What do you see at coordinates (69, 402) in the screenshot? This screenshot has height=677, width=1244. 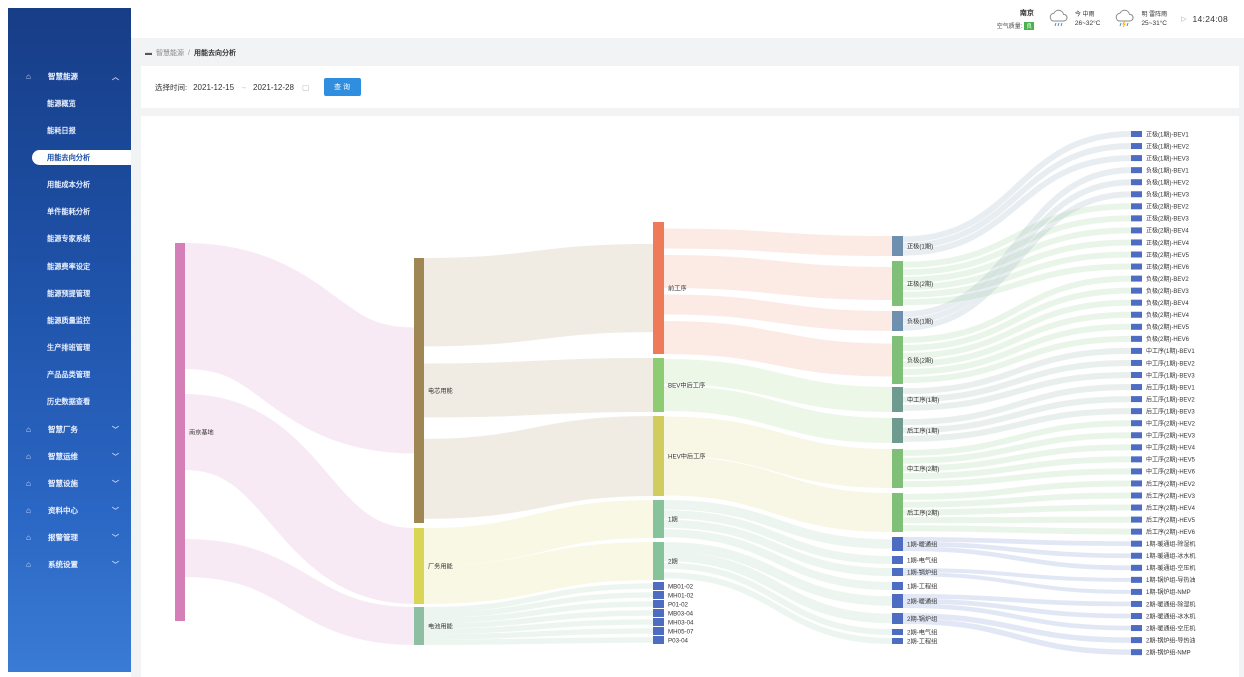 I see `sidebar-item-11: 历史数据查看` at bounding box center [69, 402].